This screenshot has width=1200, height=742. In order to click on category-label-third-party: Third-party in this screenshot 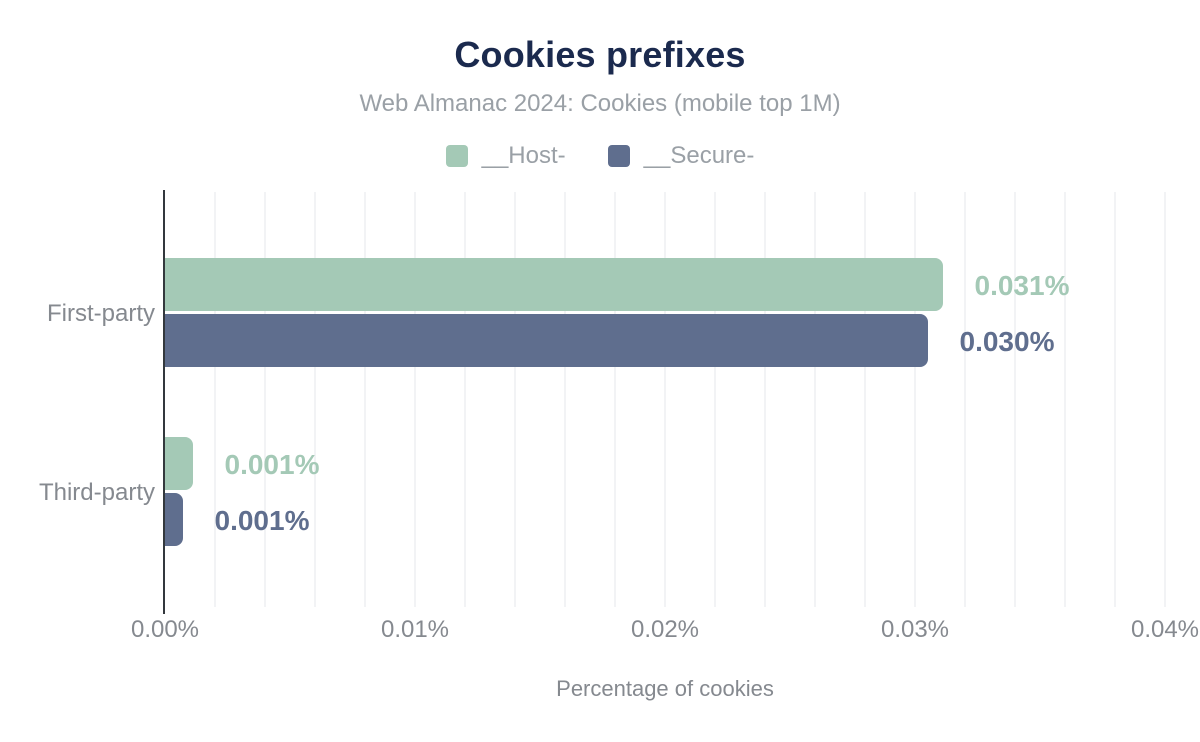, I will do `click(96, 492)`.